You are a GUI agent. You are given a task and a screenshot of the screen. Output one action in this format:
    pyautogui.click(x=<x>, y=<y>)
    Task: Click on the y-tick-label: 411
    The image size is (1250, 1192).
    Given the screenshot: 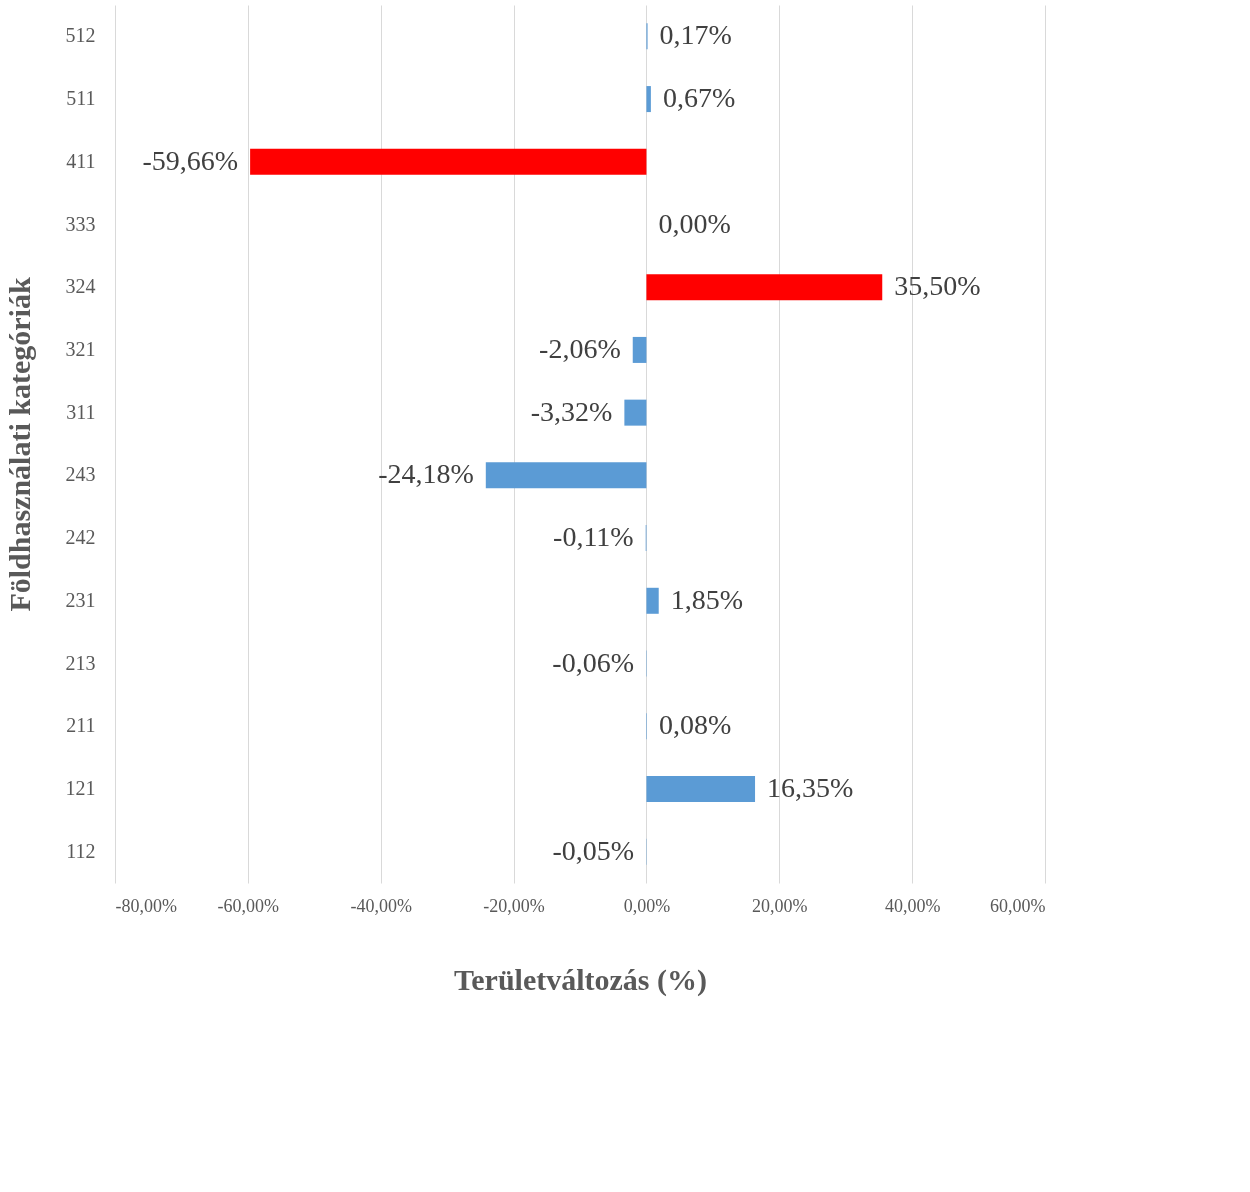 What is the action you would take?
    pyautogui.click(x=81, y=160)
    